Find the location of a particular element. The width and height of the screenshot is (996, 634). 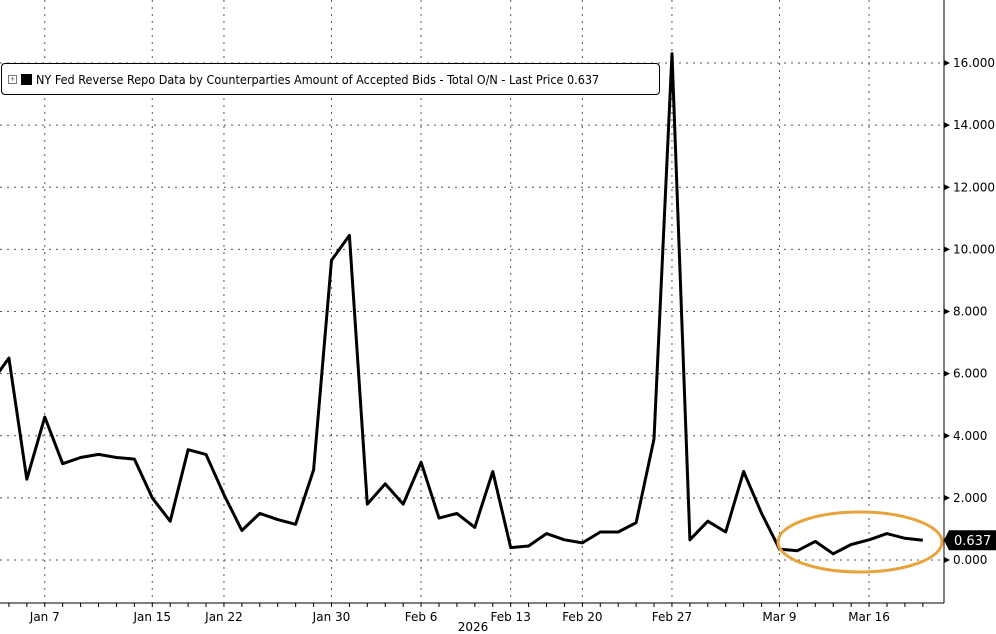

y-tick-label: 10.000 is located at coordinates (974, 249).